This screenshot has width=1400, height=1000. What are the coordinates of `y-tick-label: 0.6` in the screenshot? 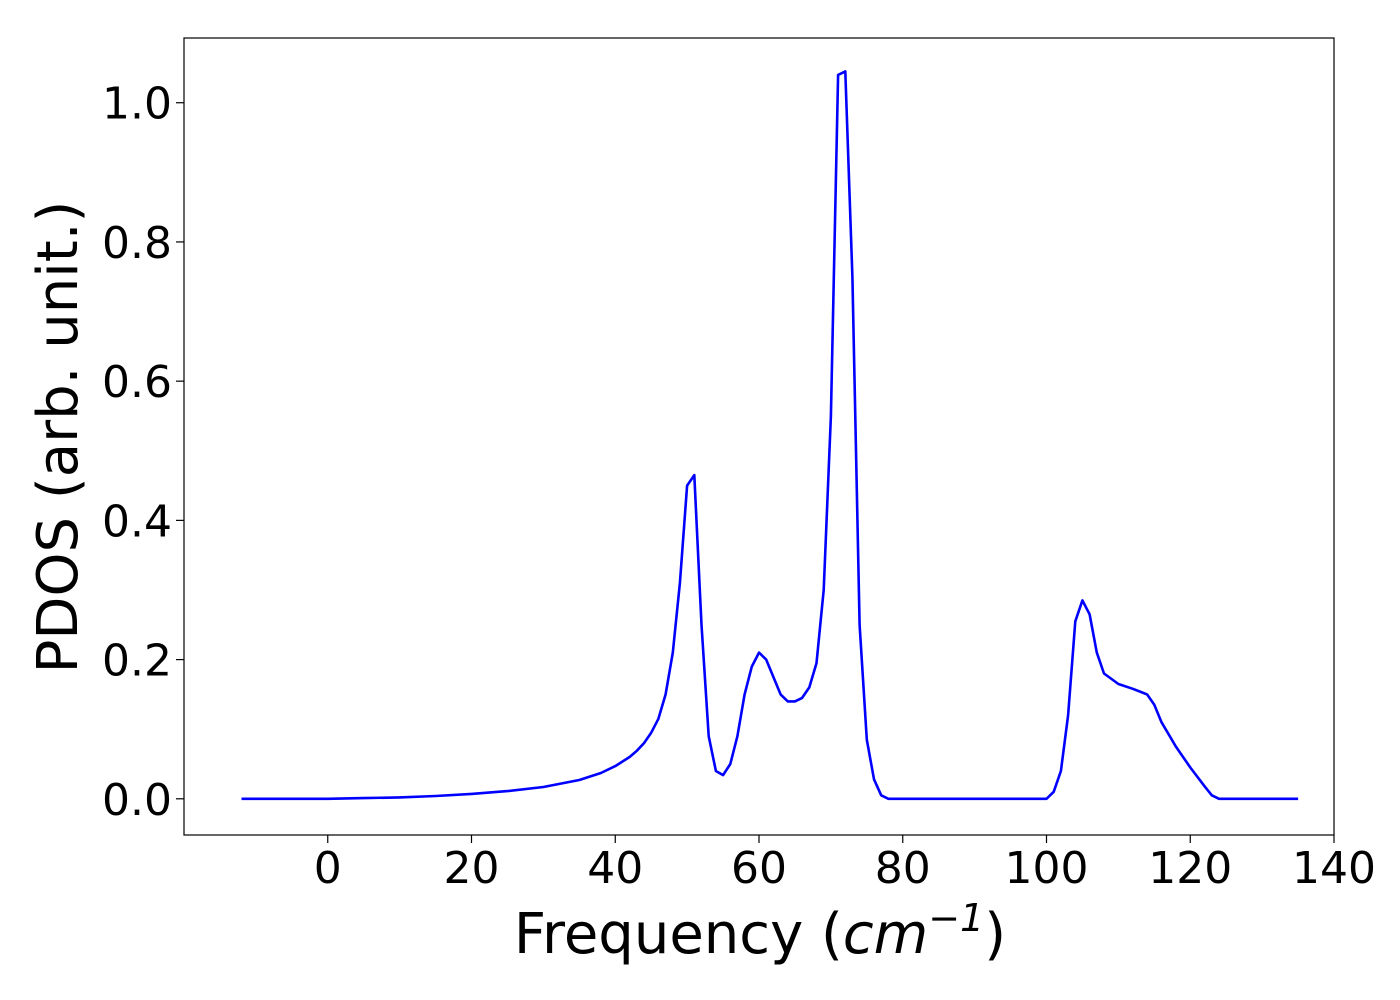 It's located at (137, 382).